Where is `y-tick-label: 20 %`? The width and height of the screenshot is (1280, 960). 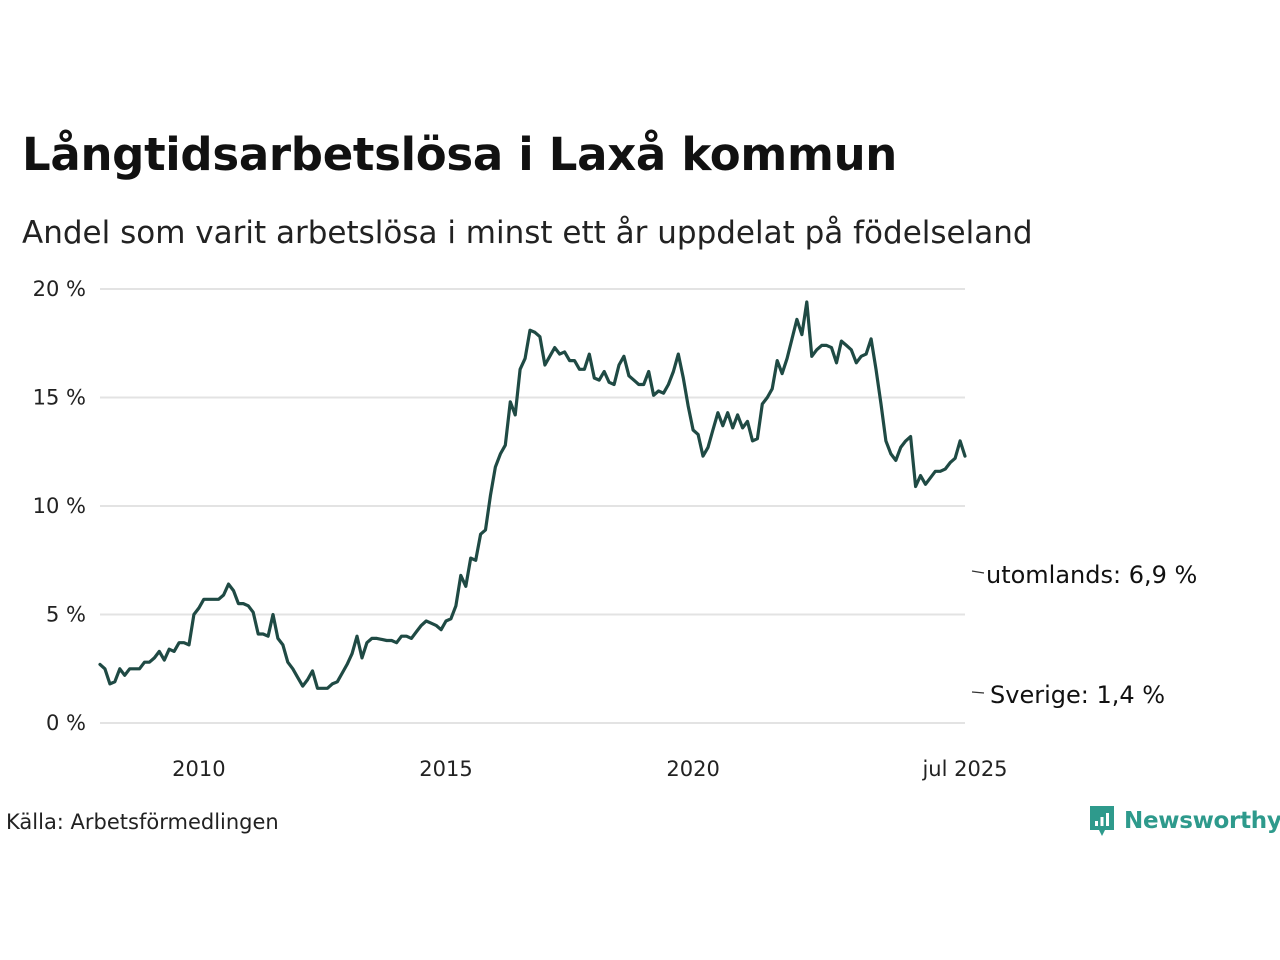 y-tick-label: 20 % is located at coordinates (59, 289).